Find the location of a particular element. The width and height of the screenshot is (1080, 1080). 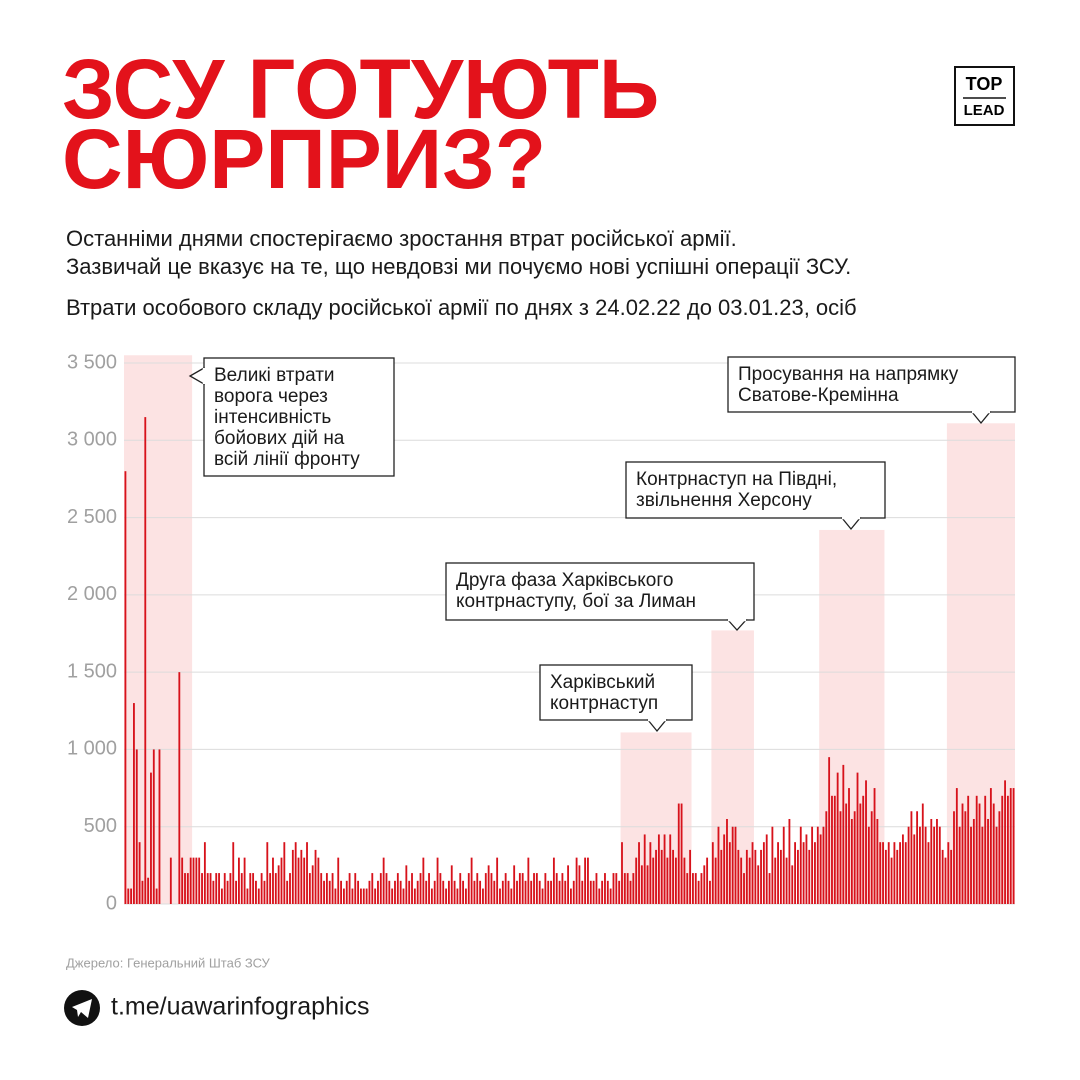

logo-frame is located at coordinates (984, 96).